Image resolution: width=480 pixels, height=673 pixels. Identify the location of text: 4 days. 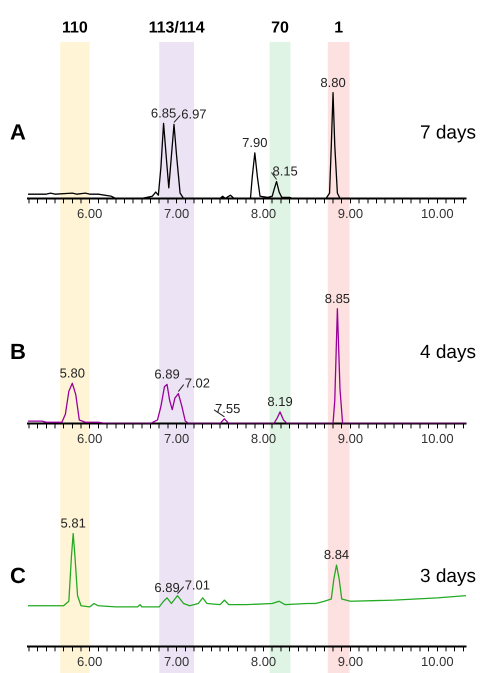
(448, 353).